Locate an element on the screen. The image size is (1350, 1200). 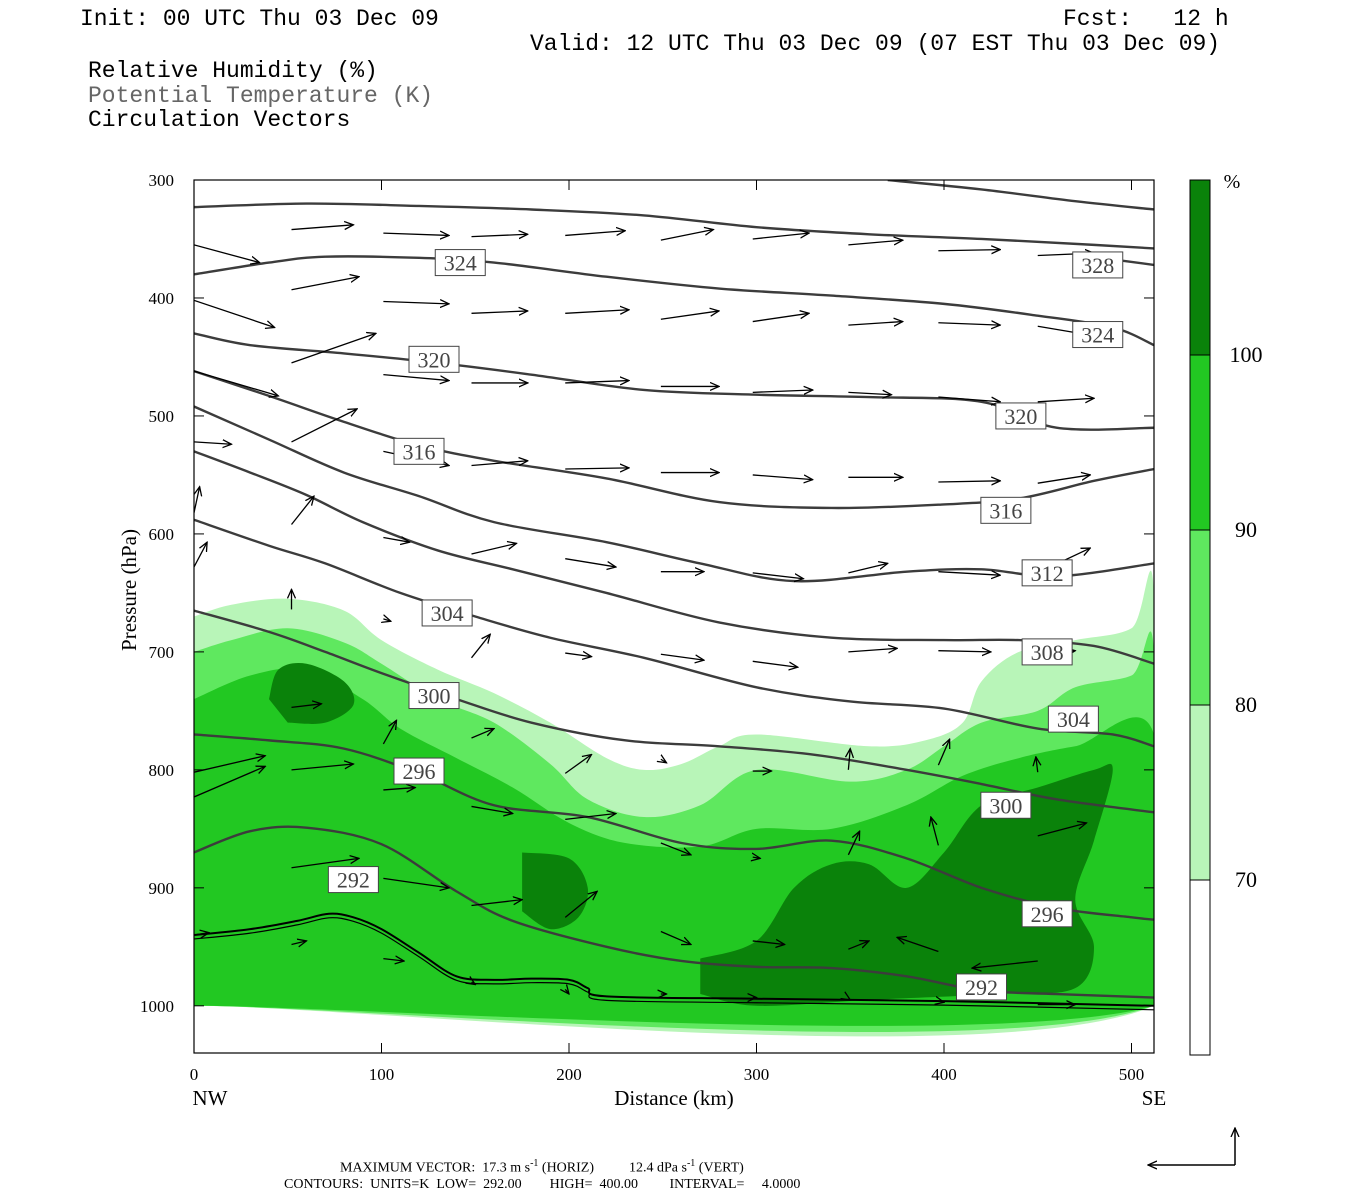
terrain-line is located at coordinates (674, 959).